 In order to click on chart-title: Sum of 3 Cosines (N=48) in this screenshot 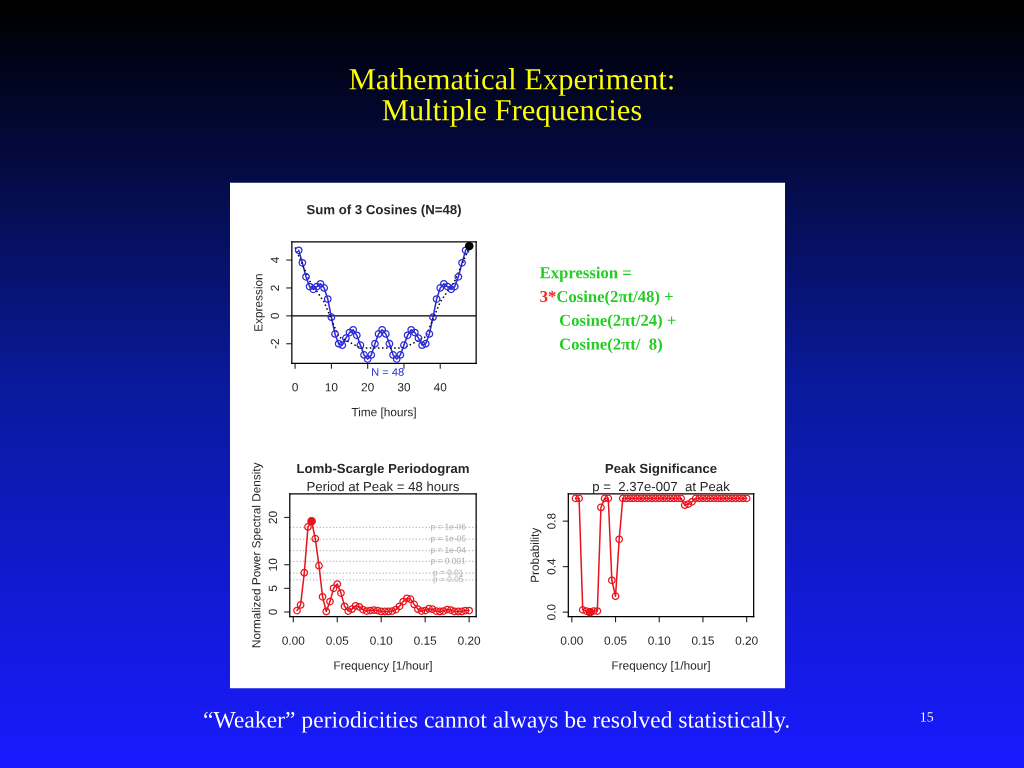, I will do `click(383, 210)`.